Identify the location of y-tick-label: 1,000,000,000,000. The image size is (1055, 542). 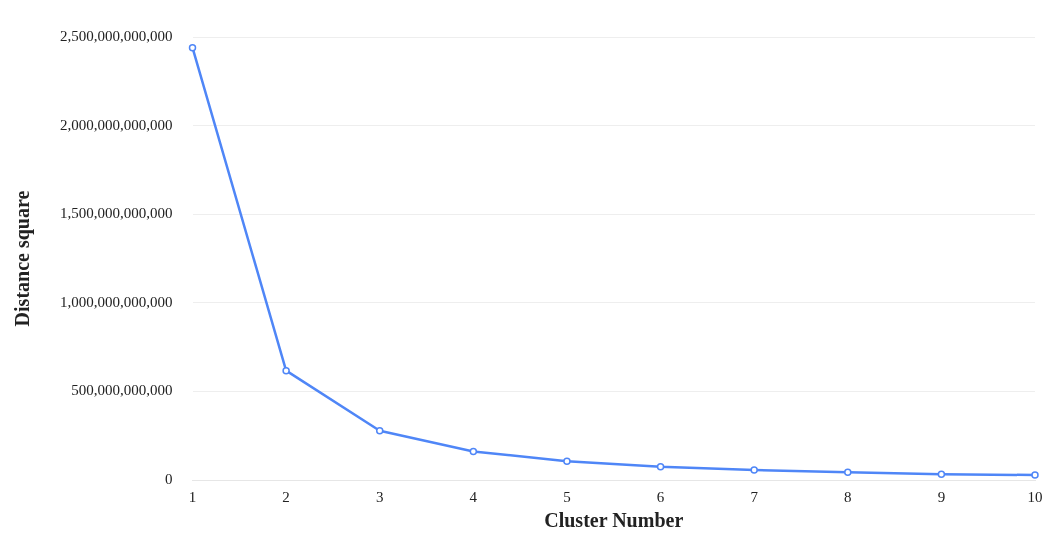
(116, 301).